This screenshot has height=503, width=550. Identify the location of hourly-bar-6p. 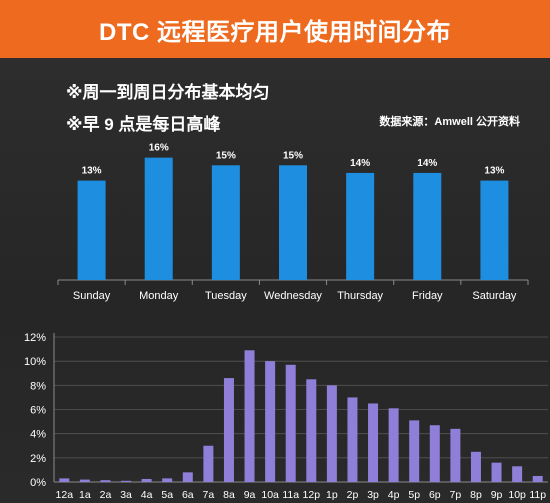
(434, 453).